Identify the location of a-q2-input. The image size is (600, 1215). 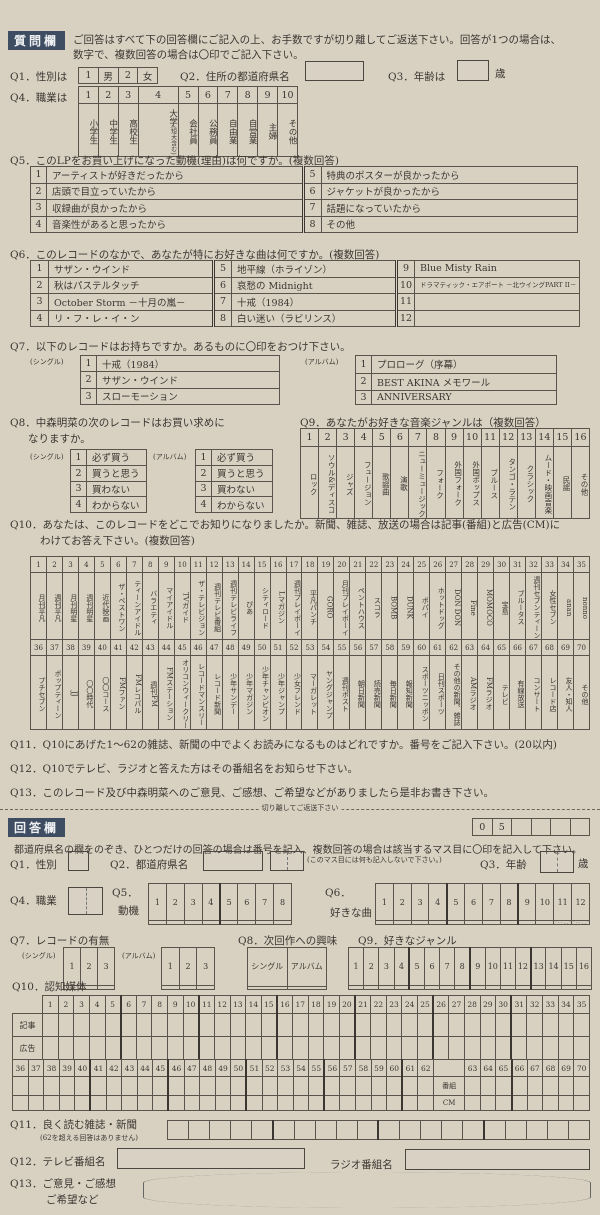
(233, 861).